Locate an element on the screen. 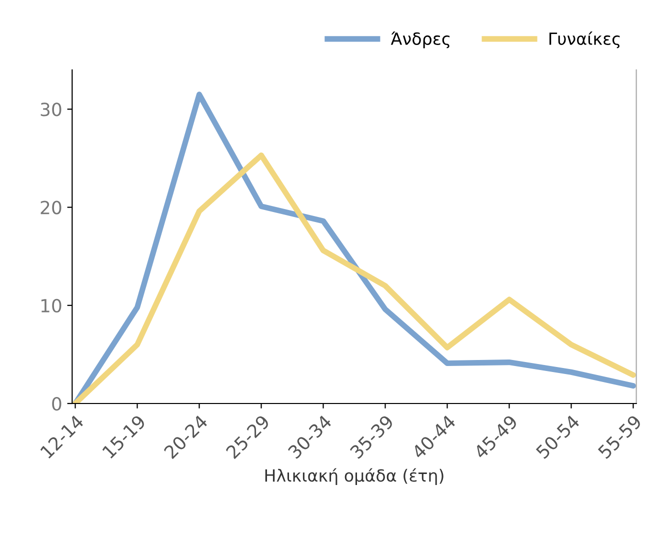 The width and height of the screenshot is (656, 538). legend-label: Γυναίκες is located at coordinates (584, 39).